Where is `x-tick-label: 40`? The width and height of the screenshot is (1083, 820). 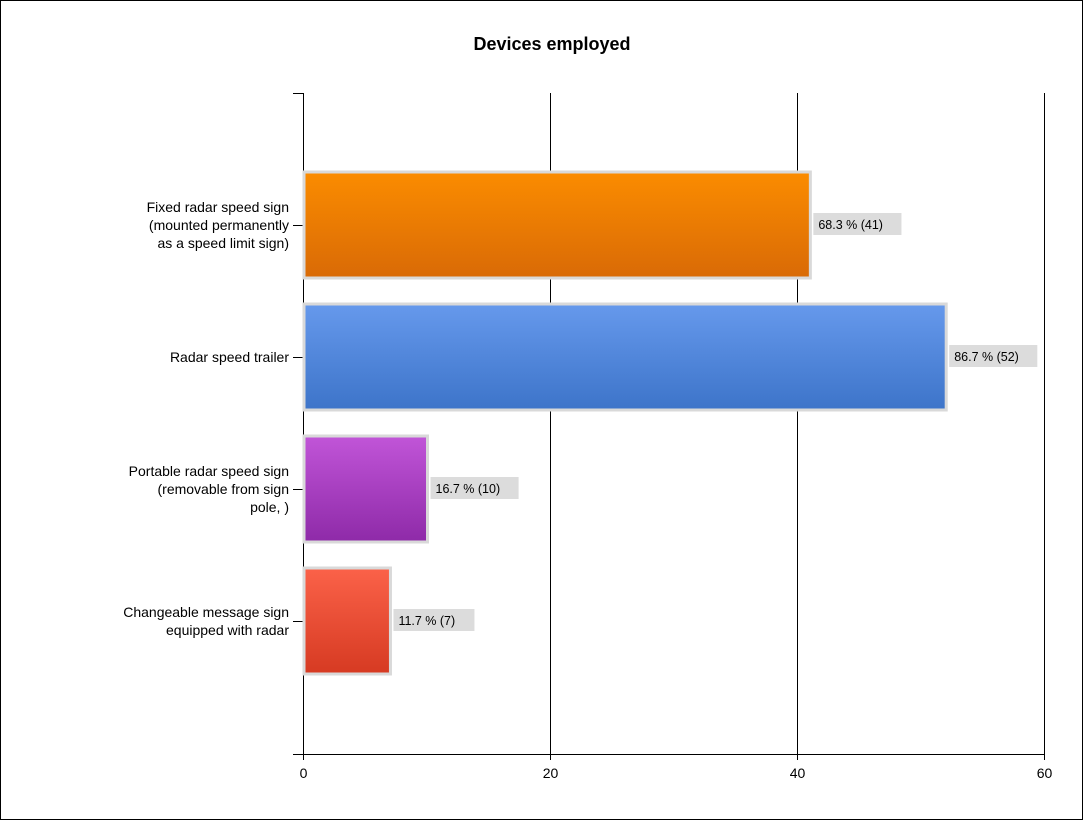 x-tick-label: 40 is located at coordinates (798, 773).